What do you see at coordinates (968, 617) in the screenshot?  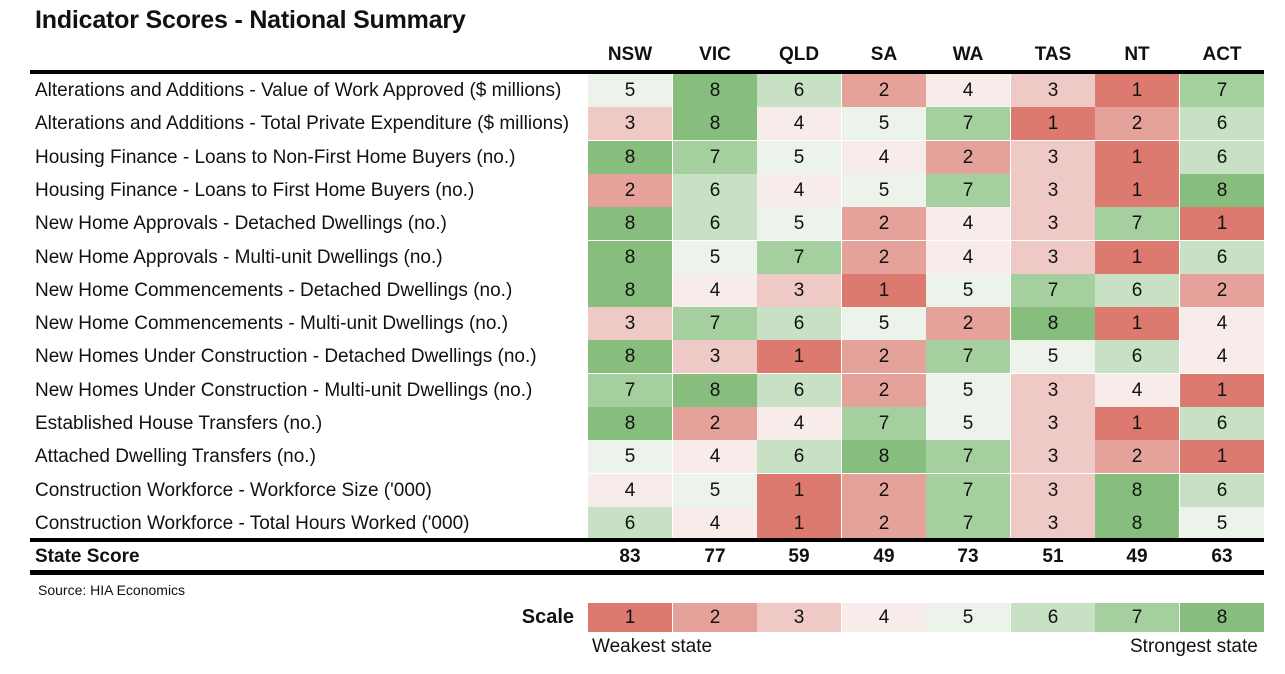 I see `scale-swatch: 5` at bounding box center [968, 617].